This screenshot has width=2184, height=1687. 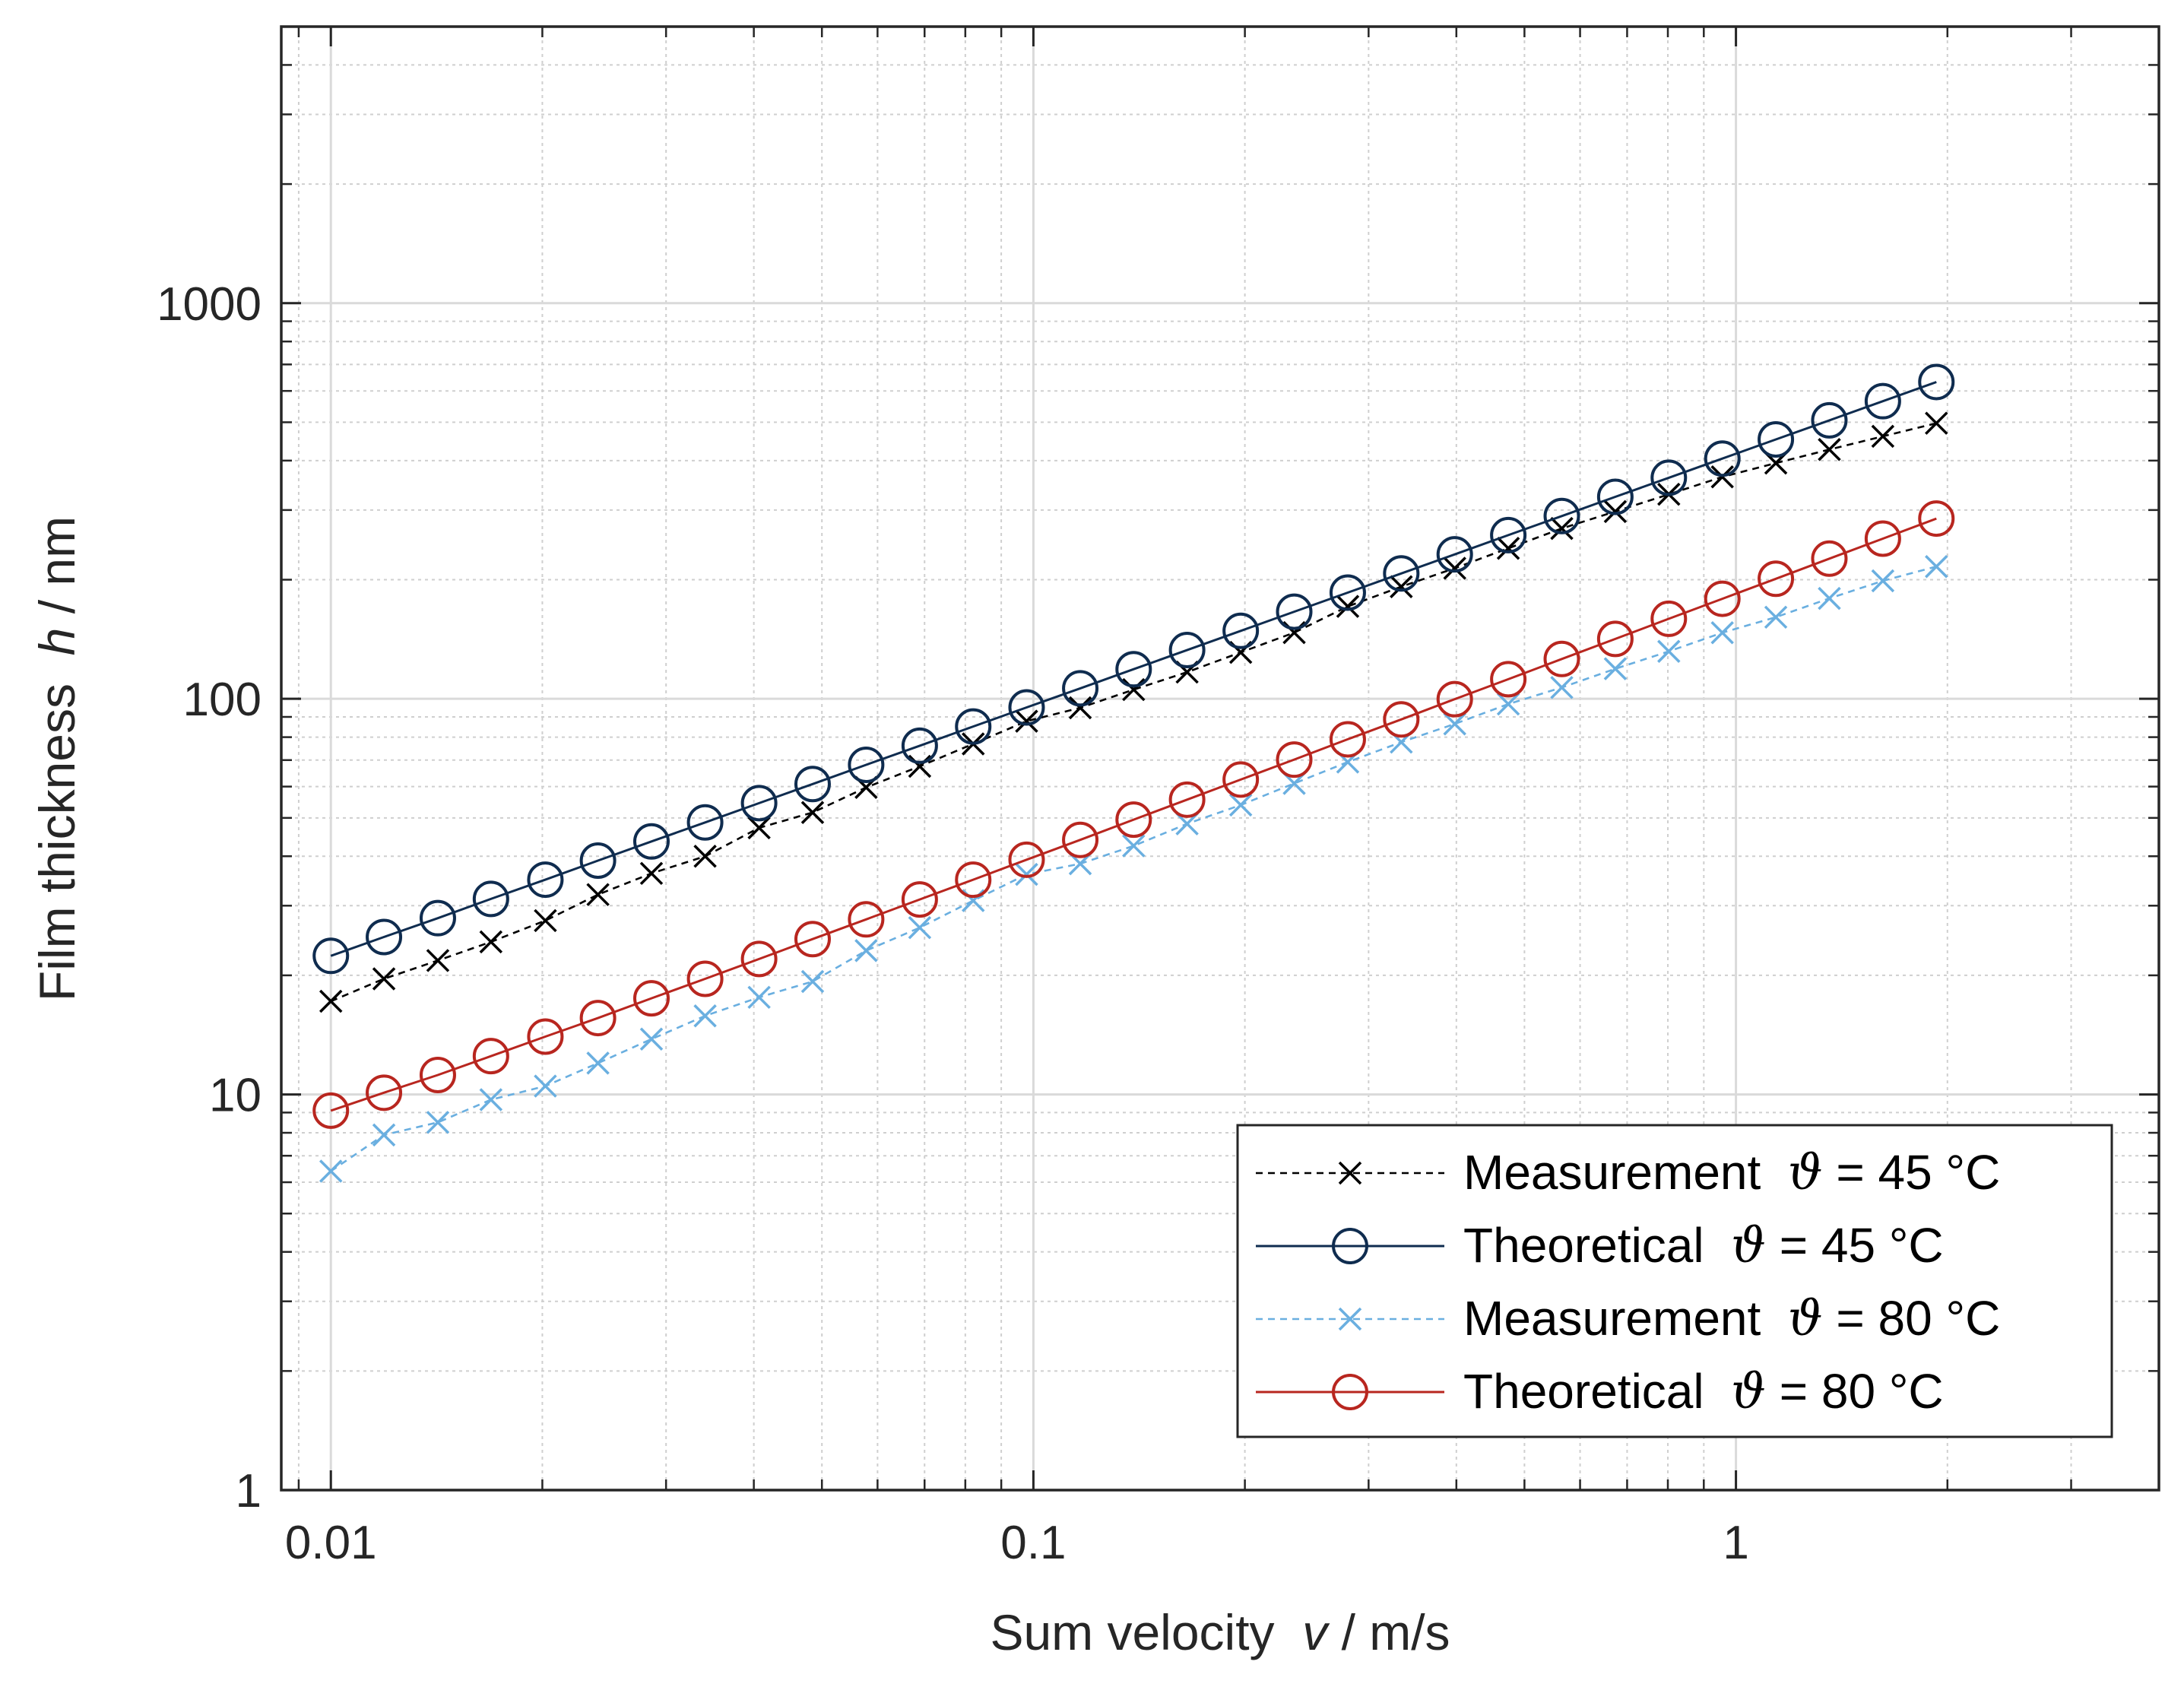 What do you see at coordinates (57, 572) in the screenshot?
I see `y-axis-label-unit: / nm` at bounding box center [57, 572].